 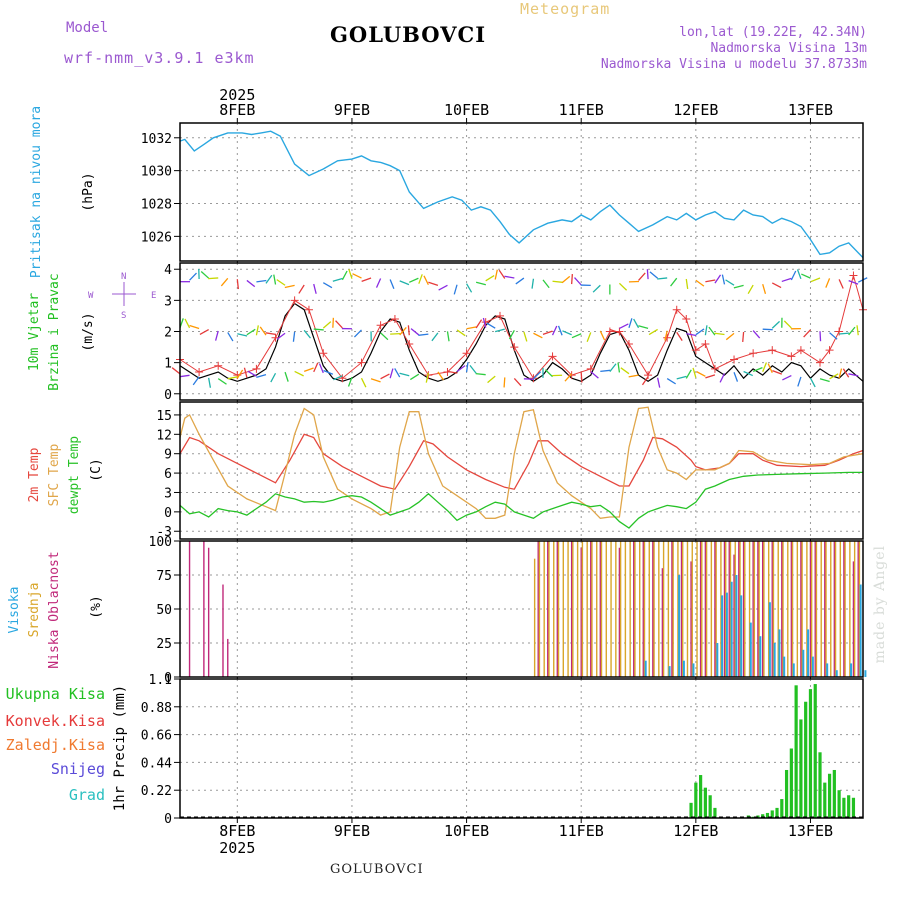 I want to click on wind-axis-title-2: Brzina i Pravac, so click(x=54, y=331).